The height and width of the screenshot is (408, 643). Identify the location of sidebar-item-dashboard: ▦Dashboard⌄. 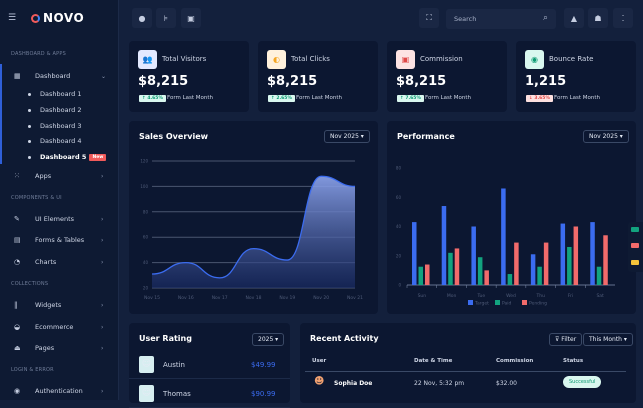
(59, 76).